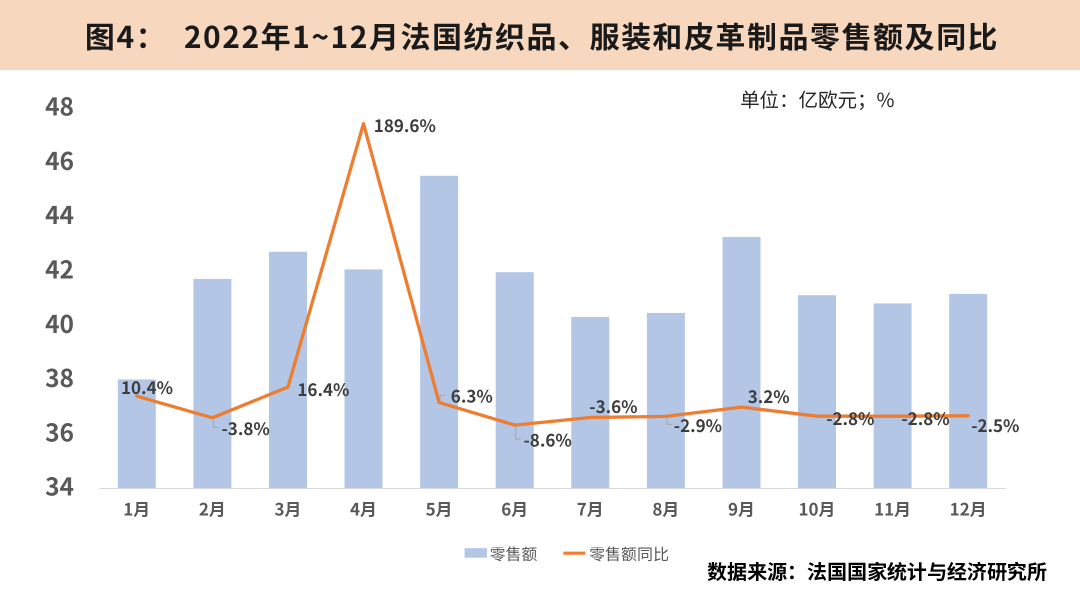 The image size is (1080, 608). What do you see at coordinates (59, 431) in the screenshot?
I see `y-tick-36: 36` at bounding box center [59, 431].